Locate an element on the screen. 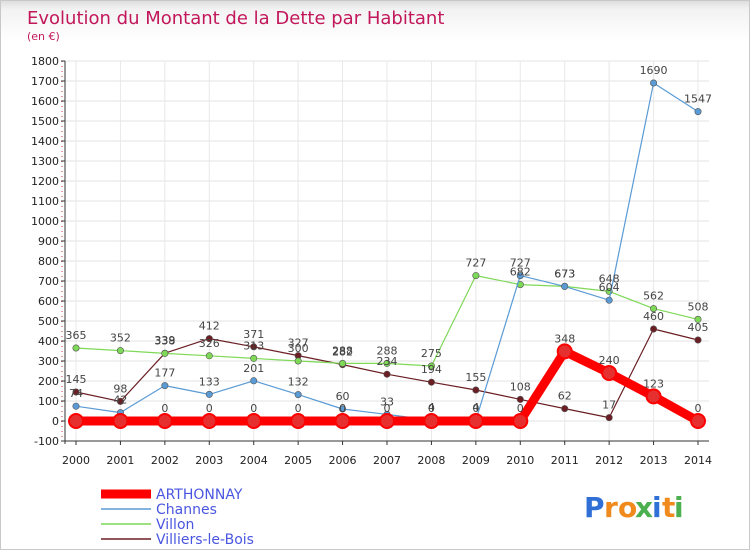  y-tick-label: 1300 is located at coordinates (45, 161).